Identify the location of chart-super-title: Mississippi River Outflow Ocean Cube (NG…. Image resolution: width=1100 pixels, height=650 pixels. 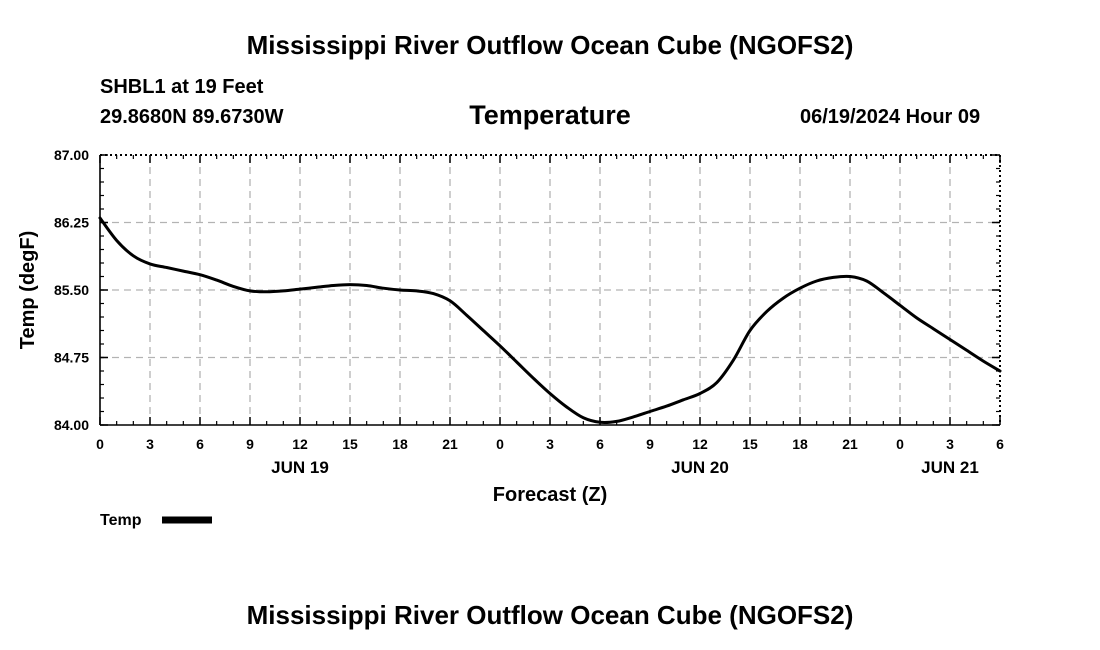
(550, 45).